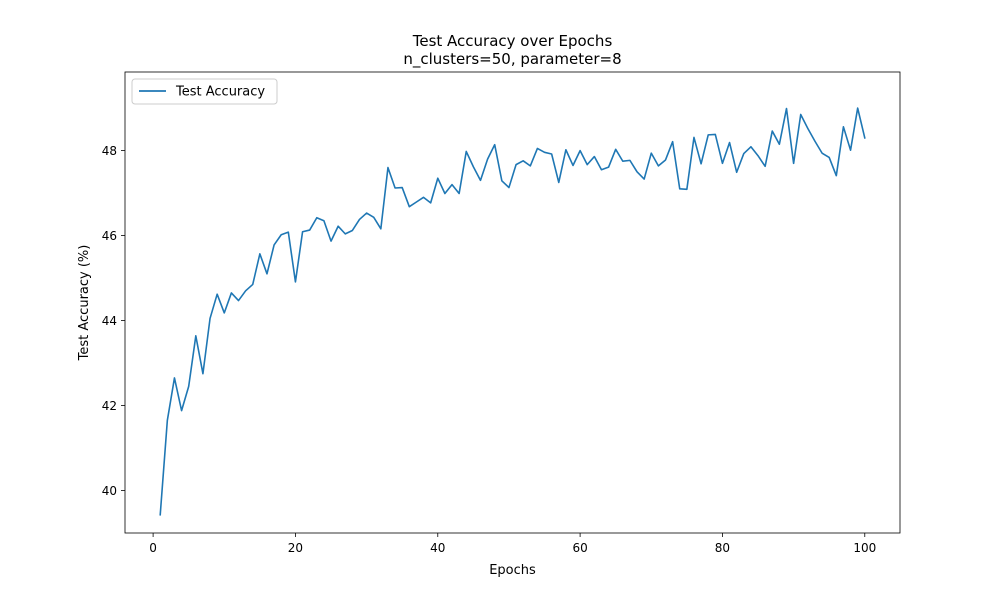 The image size is (1000, 600). Describe the element at coordinates (722, 548) in the screenshot. I see `x-tick-label: 80` at that location.